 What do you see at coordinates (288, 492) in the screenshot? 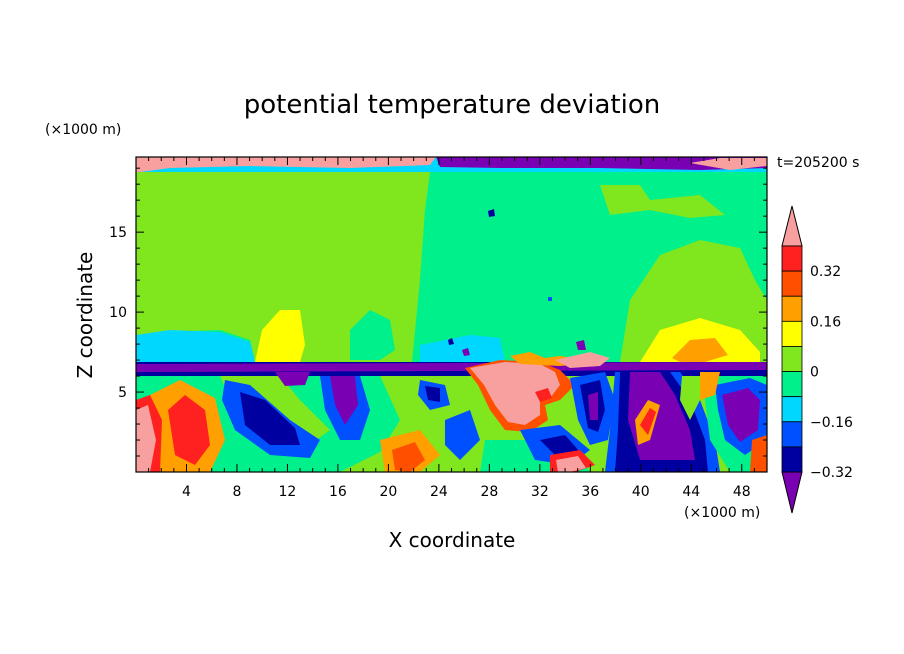
I see `x-tick-label: 12` at bounding box center [288, 492].